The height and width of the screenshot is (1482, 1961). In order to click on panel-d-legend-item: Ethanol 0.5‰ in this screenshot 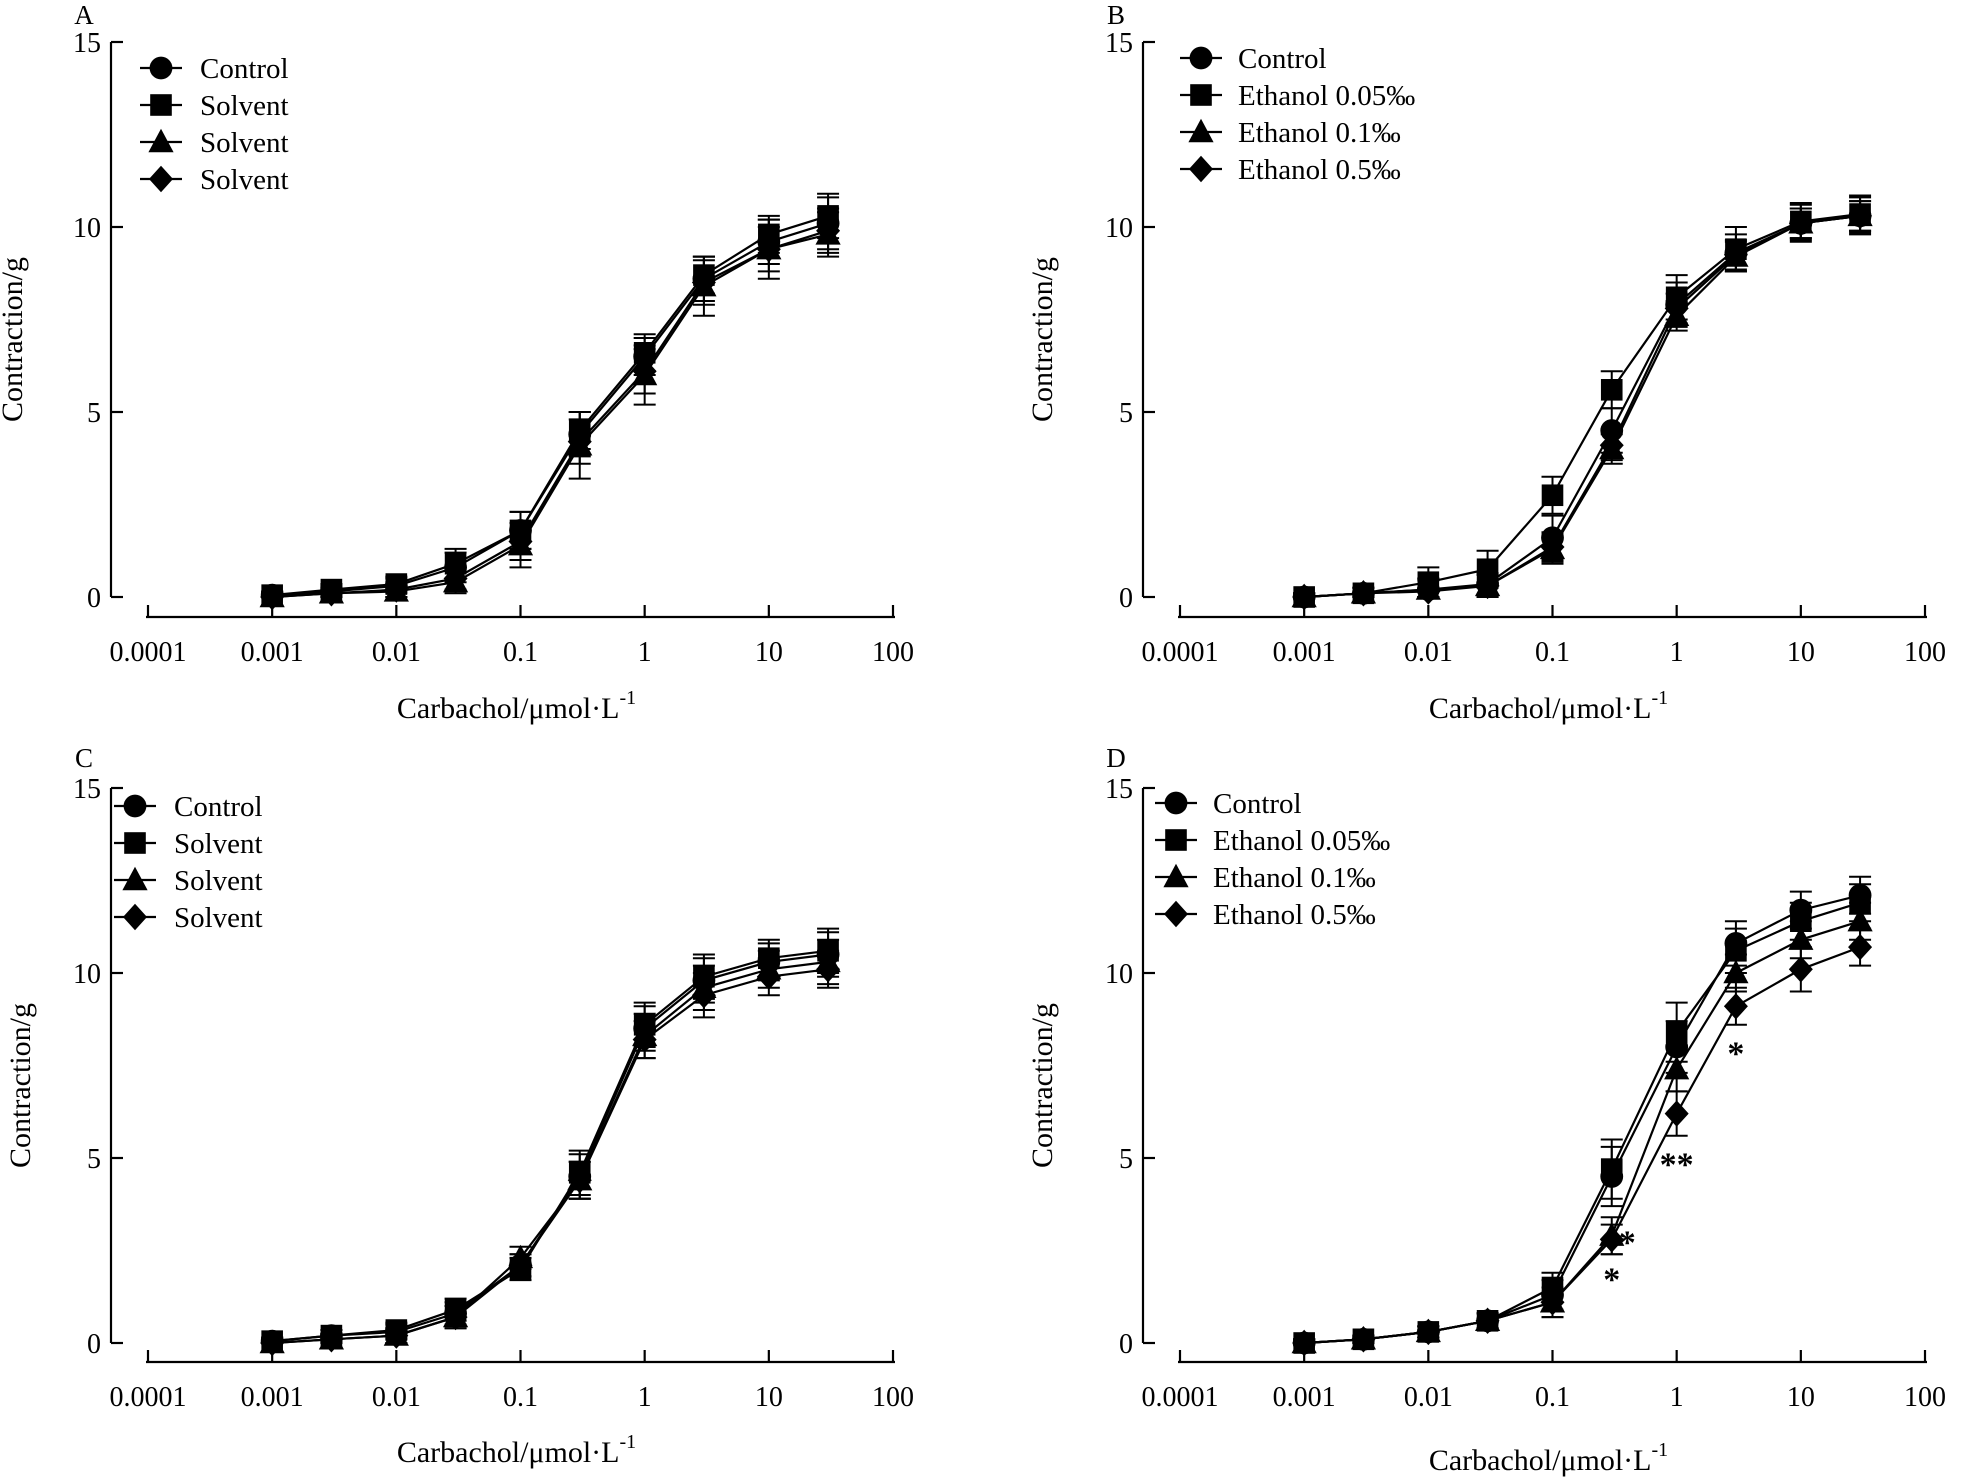, I will do `click(1265, 915)`.